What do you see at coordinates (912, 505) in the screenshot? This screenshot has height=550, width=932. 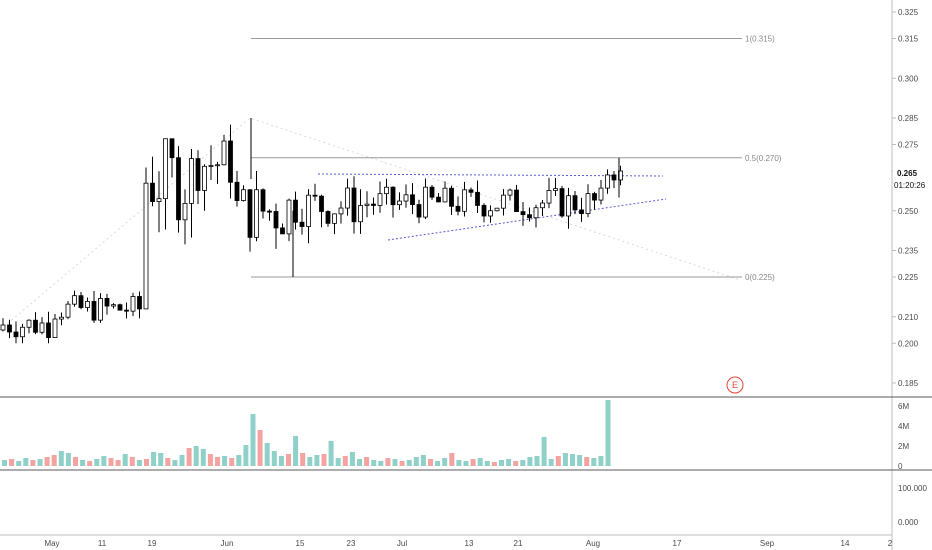 I see `indicator-axis-ticks: 100.000 0.000` at bounding box center [912, 505].